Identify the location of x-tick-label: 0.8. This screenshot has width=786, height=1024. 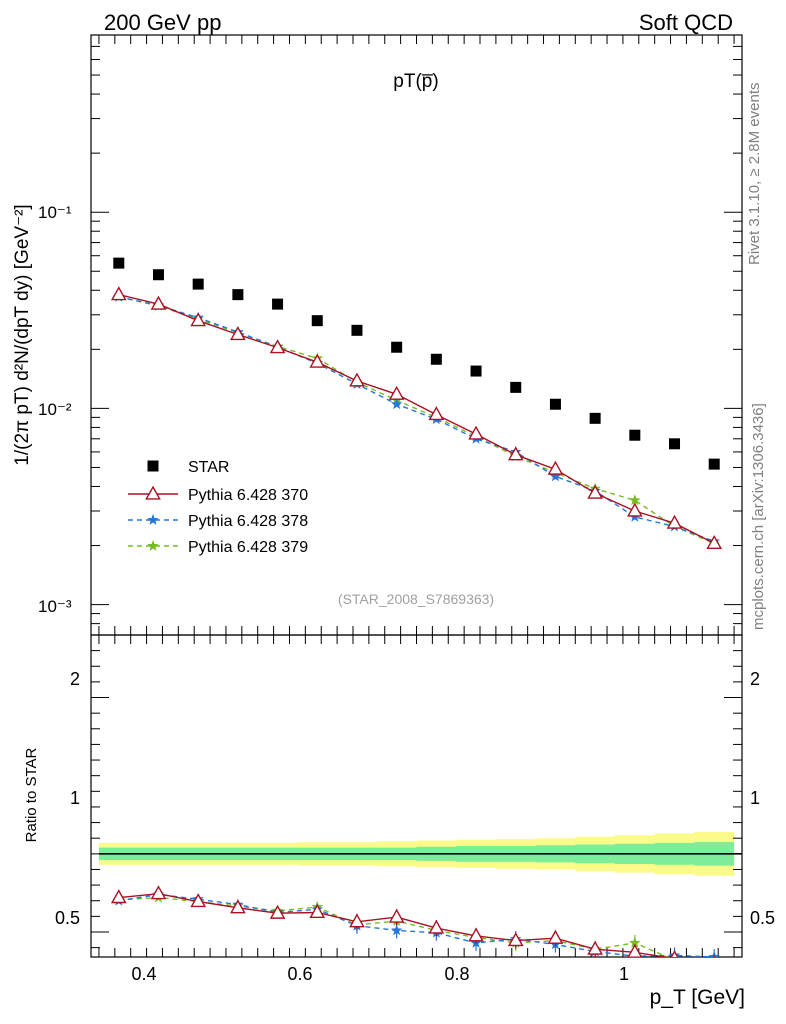
(456, 974).